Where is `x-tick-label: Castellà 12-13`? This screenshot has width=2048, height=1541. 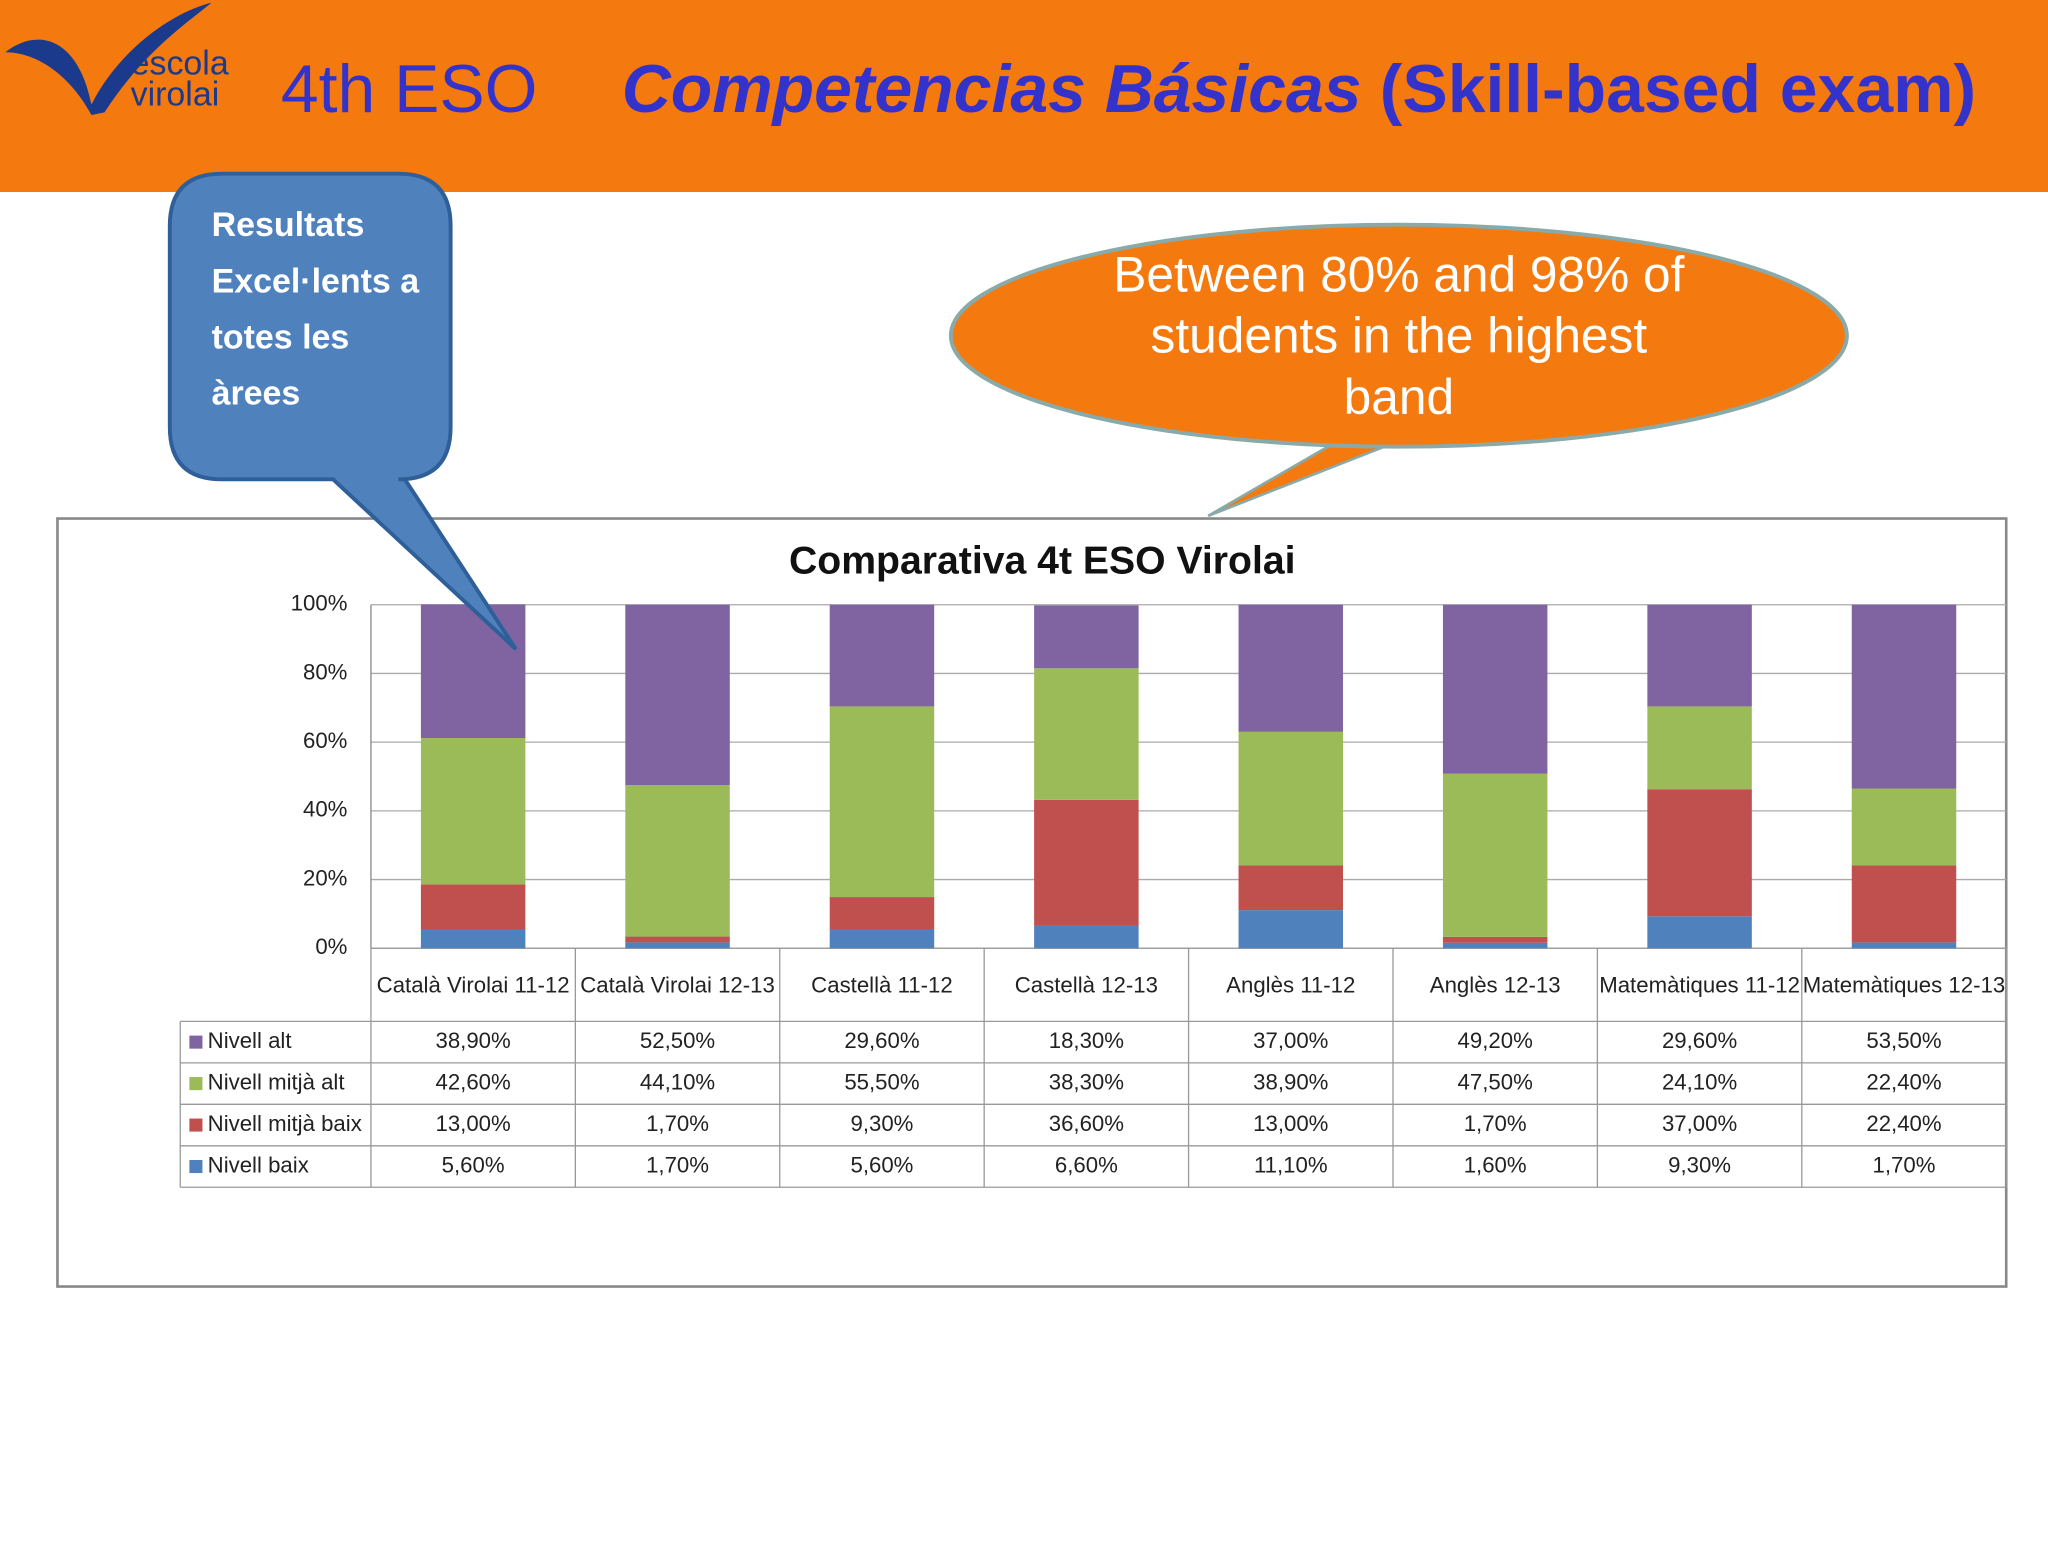
x-tick-label: Castellà 12-13 is located at coordinates (1086, 985).